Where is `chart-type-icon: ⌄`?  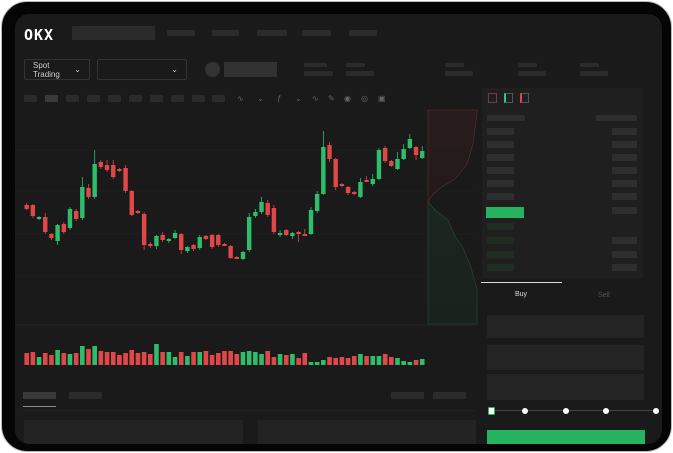 chart-type-icon: ⌄ is located at coordinates (260, 98).